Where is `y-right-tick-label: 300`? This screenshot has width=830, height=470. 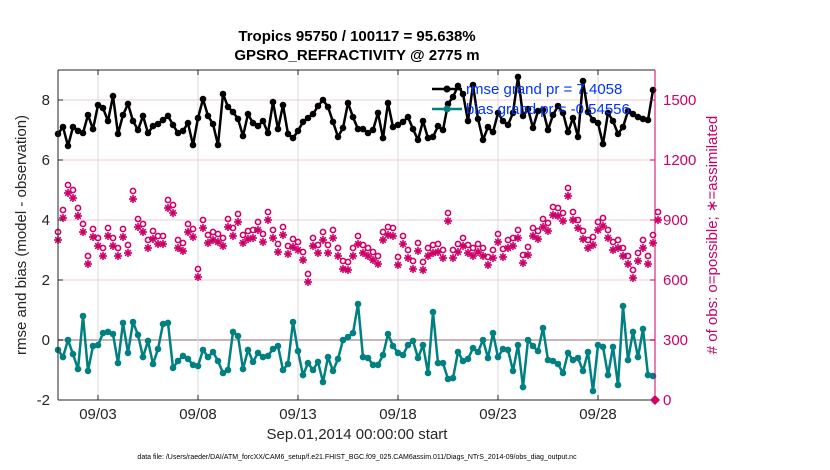
y-right-tick-label: 300 is located at coordinates (675, 340).